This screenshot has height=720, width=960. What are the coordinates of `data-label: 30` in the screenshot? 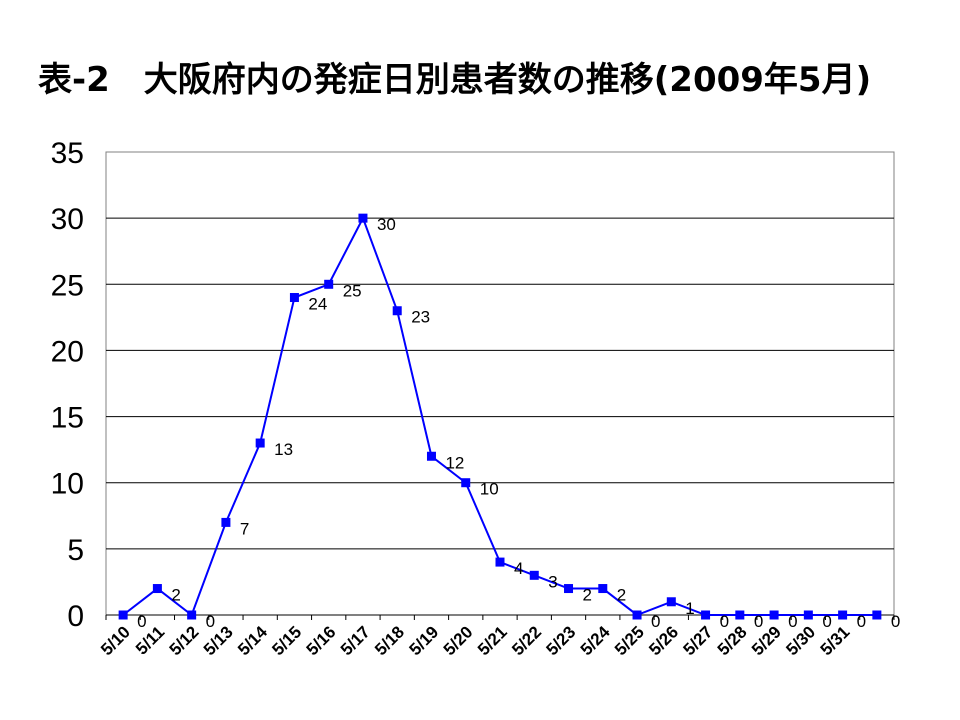 It's located at (386, 224).